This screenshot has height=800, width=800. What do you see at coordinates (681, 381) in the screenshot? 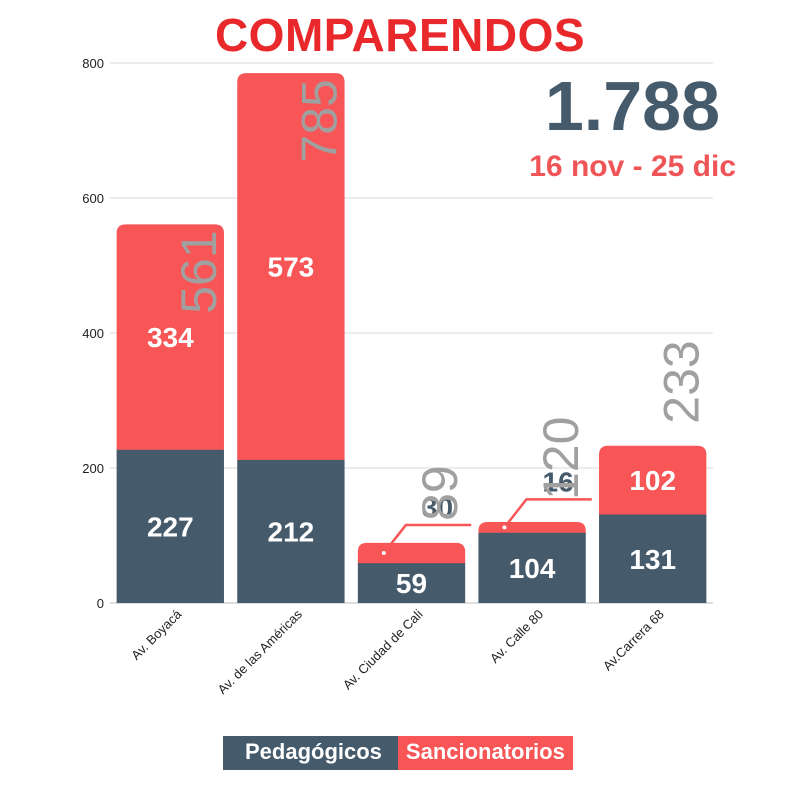
I see `total-label: 233` at bounding box center [681, 381].